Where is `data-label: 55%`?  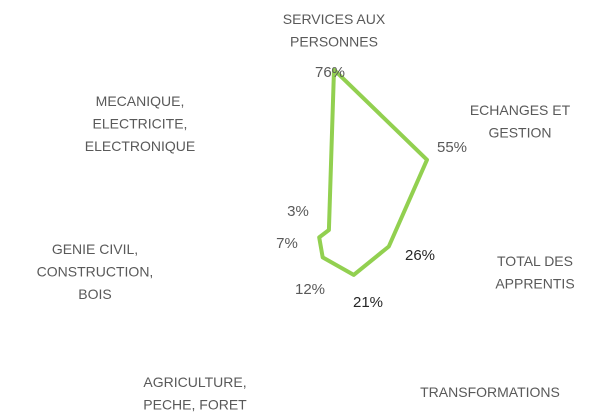 data-label: 55% is located at coordinates (452, 147).